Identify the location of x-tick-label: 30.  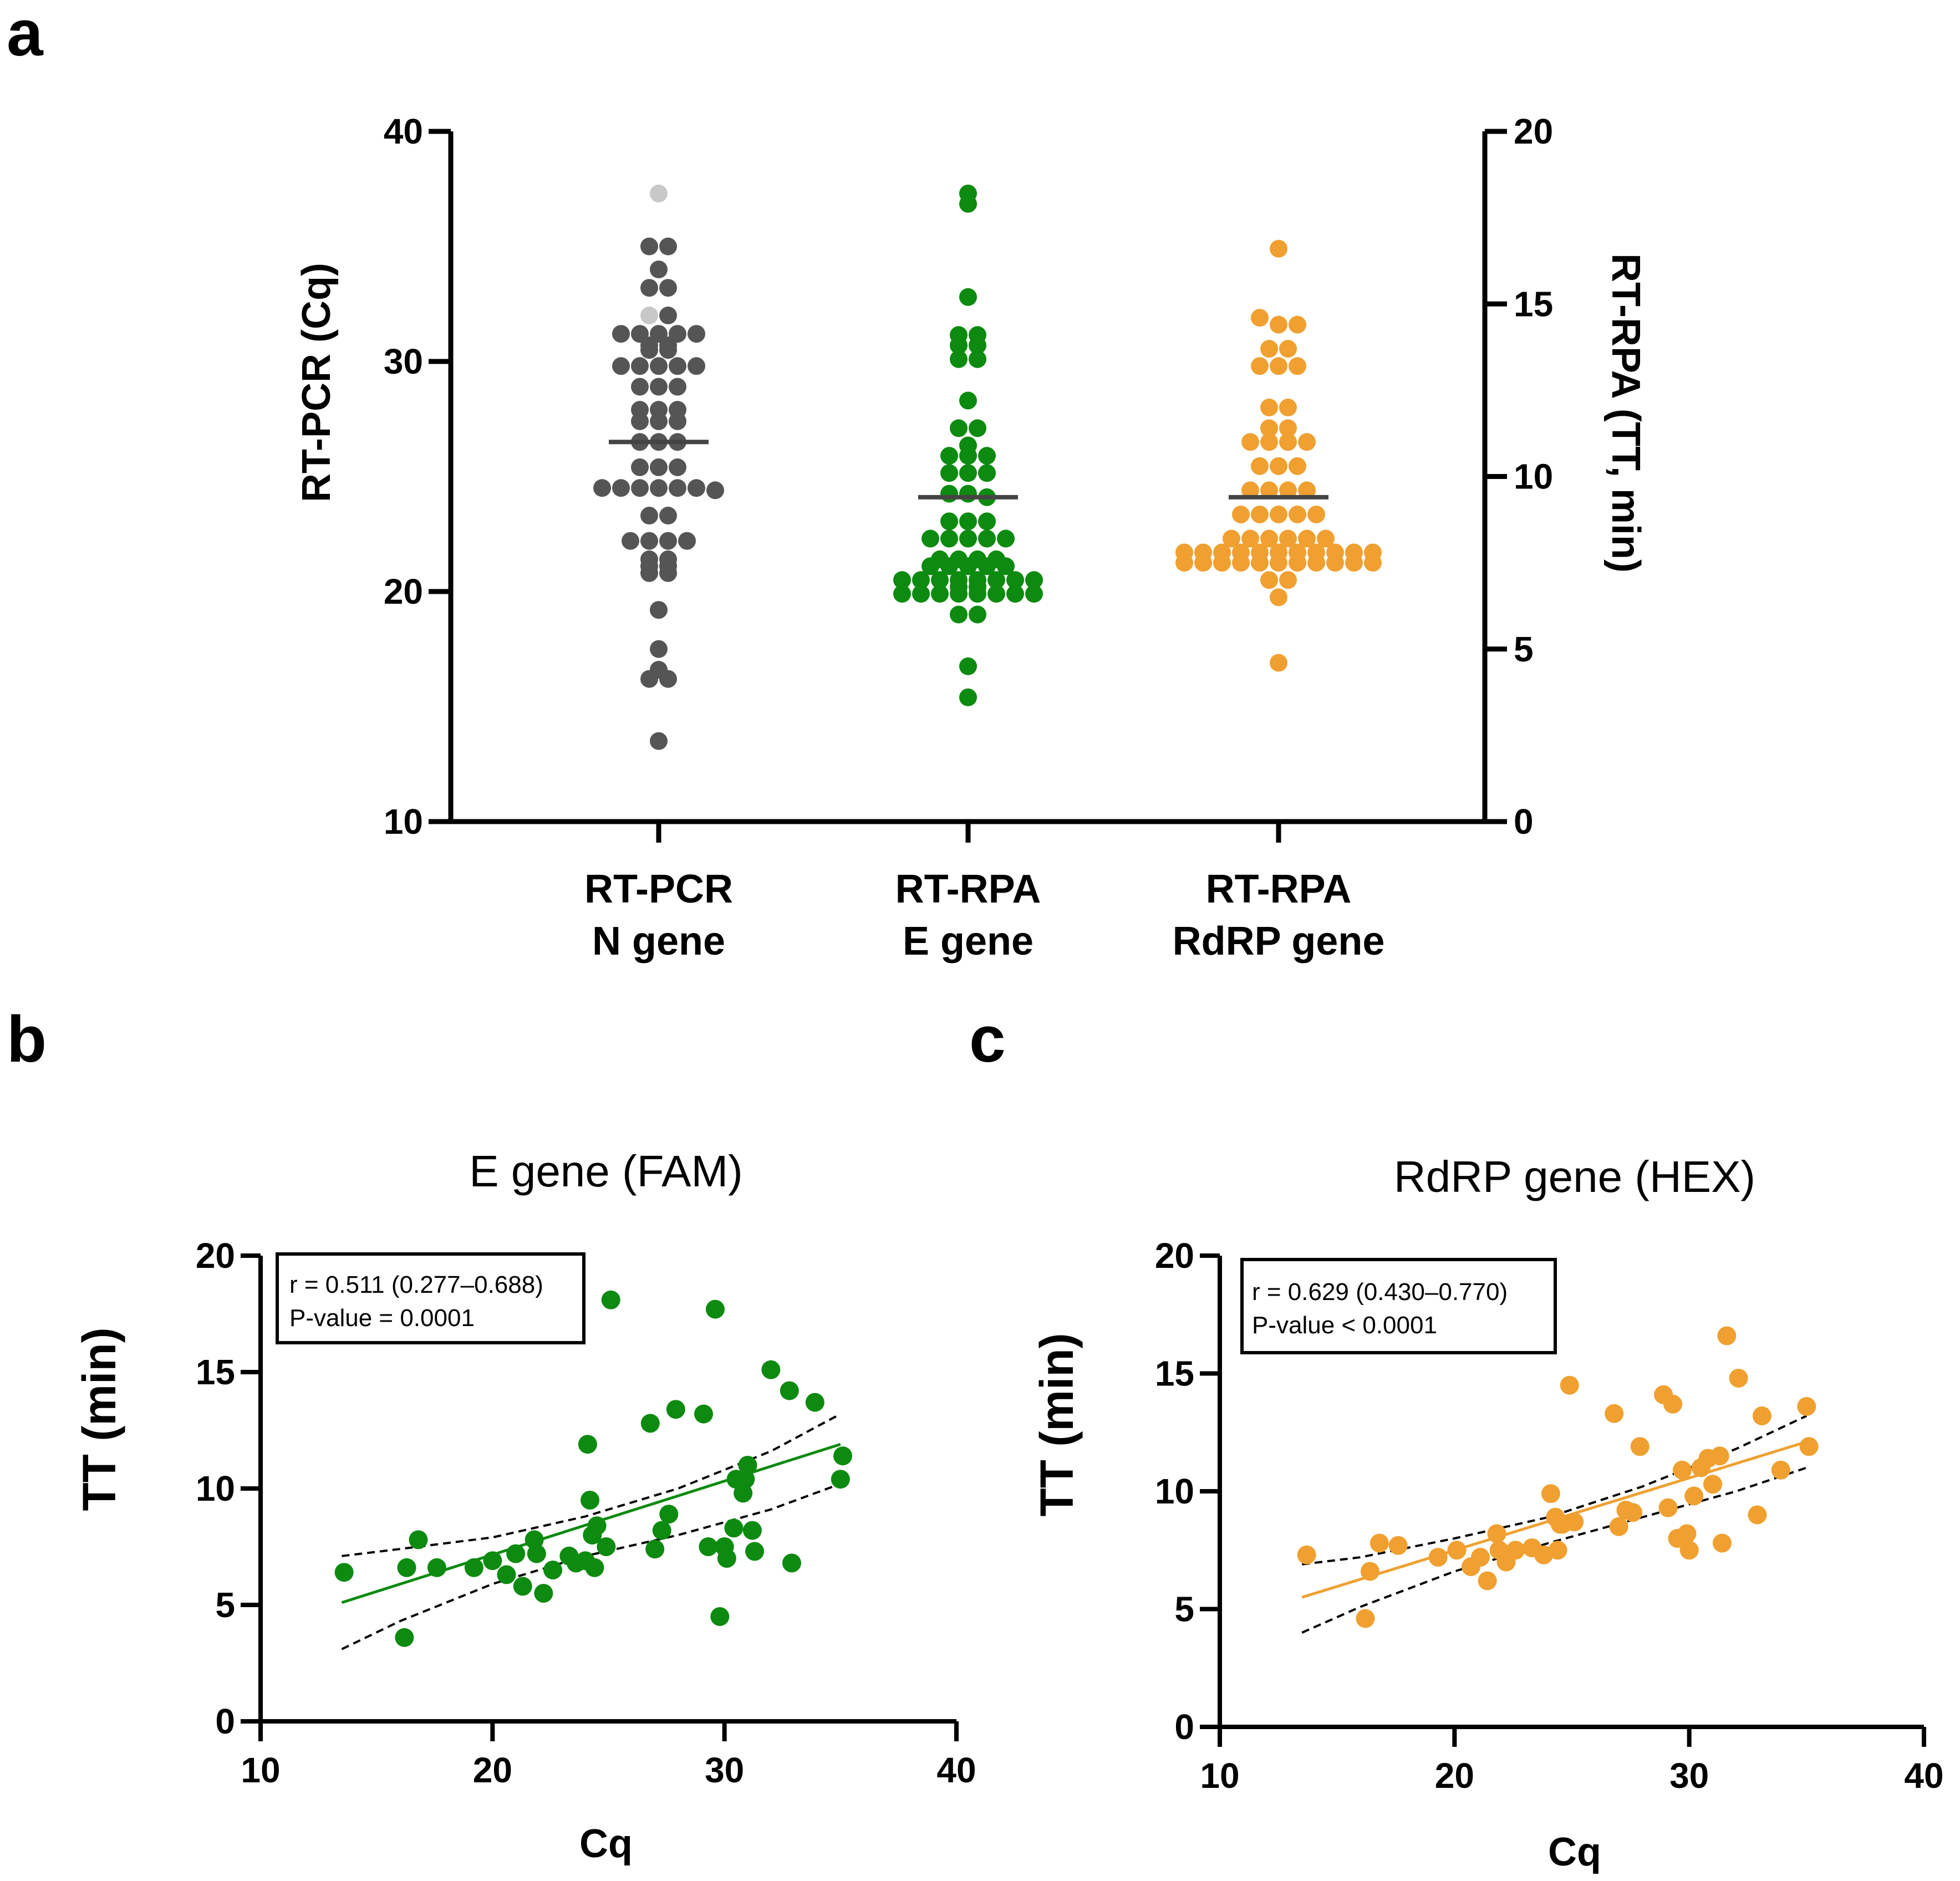
(1689, 1776).